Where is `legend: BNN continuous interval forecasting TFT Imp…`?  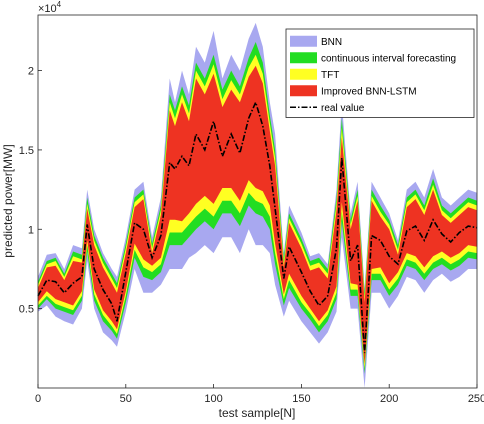 legend: BNN continuous interval forecasting TFT Imp… is located at coordinates (380, 73).